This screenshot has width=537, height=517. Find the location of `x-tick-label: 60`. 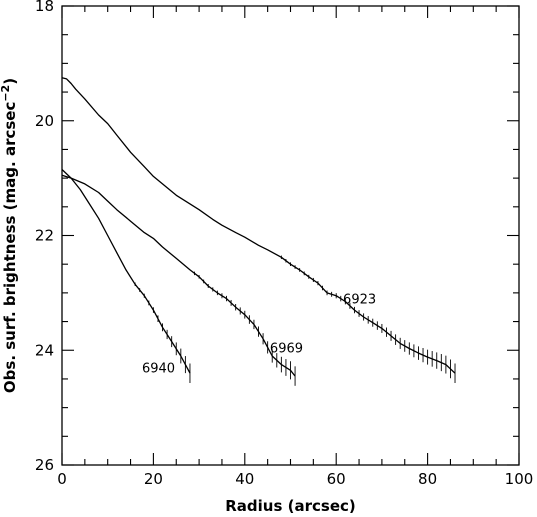

x-tick-label: 60 is located at coordinates (336, 479).